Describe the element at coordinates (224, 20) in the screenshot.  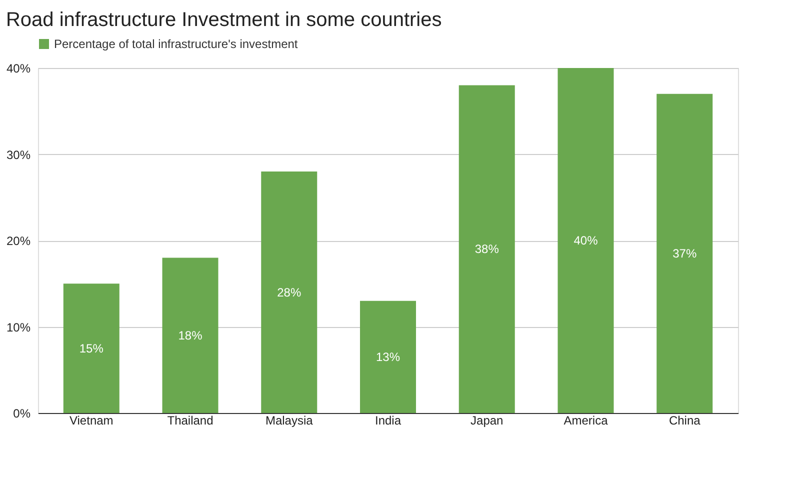
I see `chart-title: Road infrastructure Investment in some countries` at that location.